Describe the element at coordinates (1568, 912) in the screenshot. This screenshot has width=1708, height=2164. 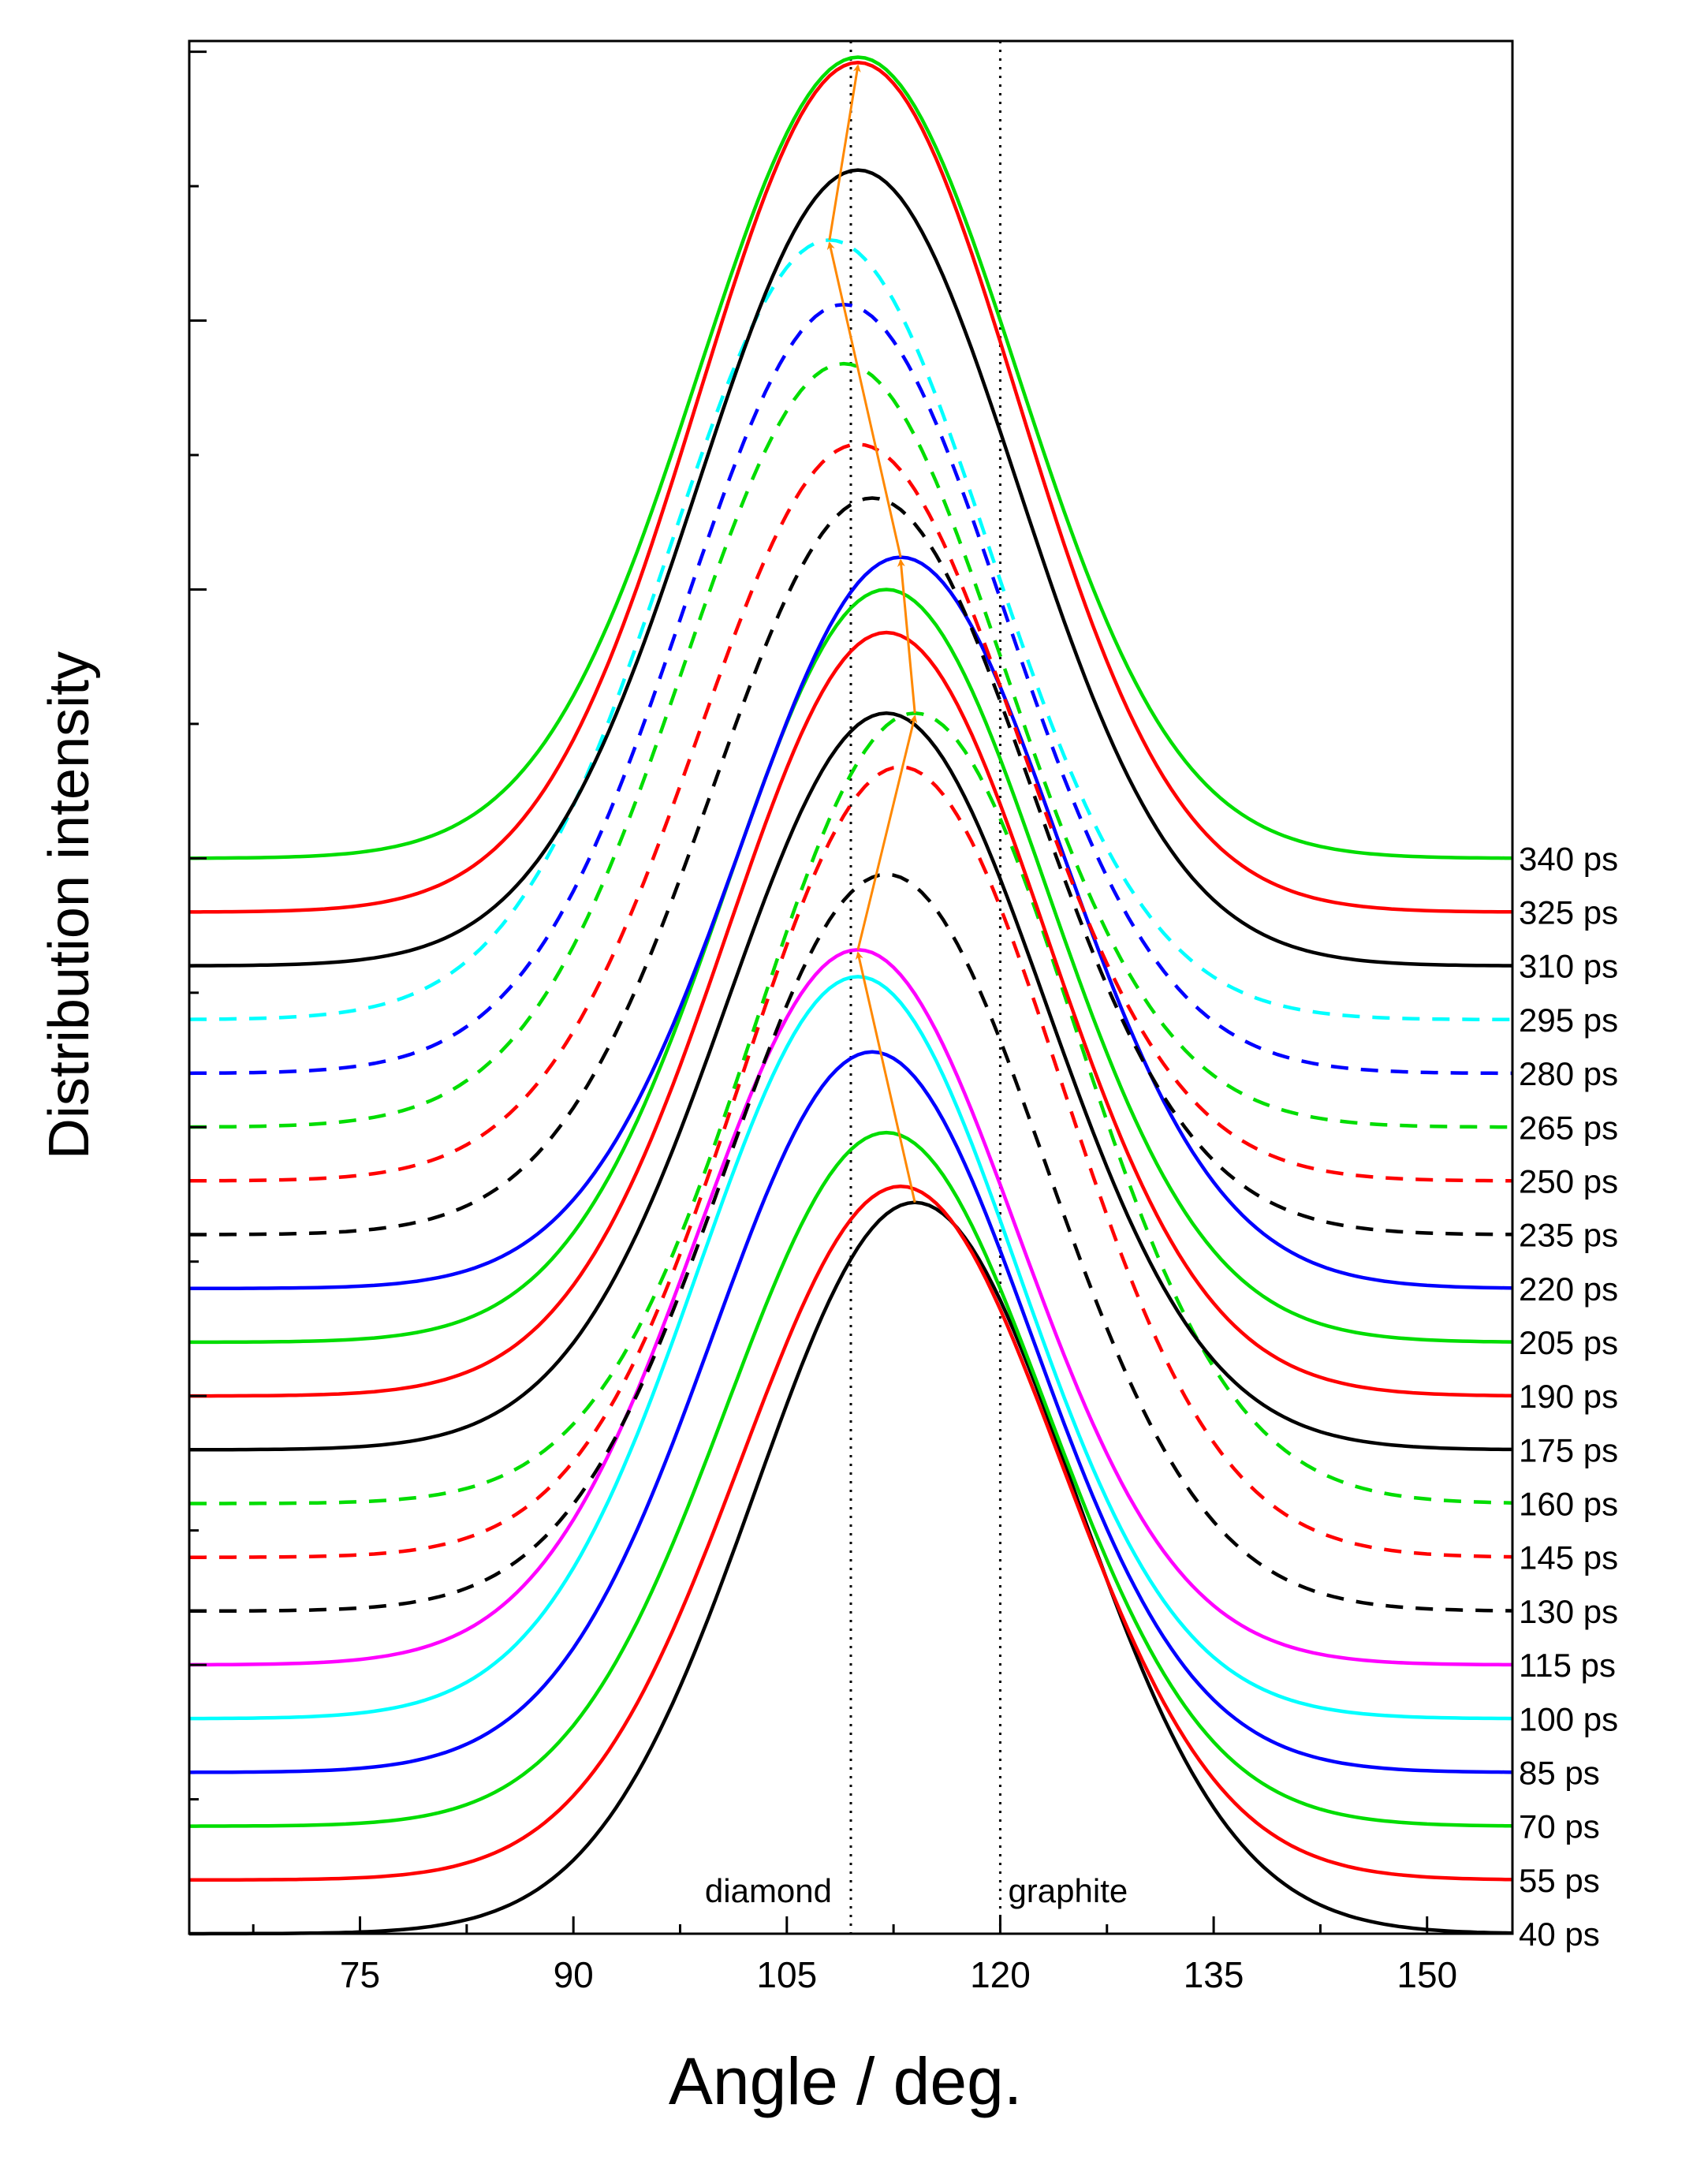
I see `series-label: 325 ps` at that location.